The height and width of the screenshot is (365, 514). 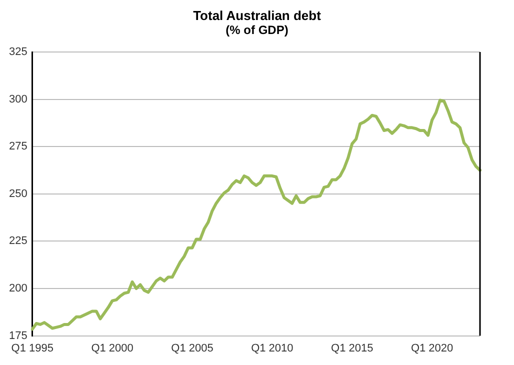 What do you see at coordinates (18, 146) in the screenshot?
I see `y-tick-label: 275` at bounding box center [18, 146].